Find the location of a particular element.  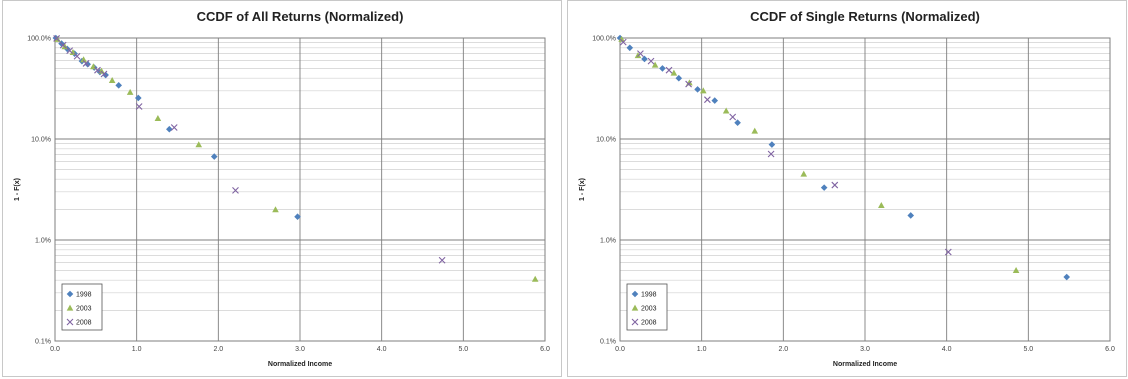

chart-title: CCDF of Single Returns (Normalized) is located at coordinates (865, 16).